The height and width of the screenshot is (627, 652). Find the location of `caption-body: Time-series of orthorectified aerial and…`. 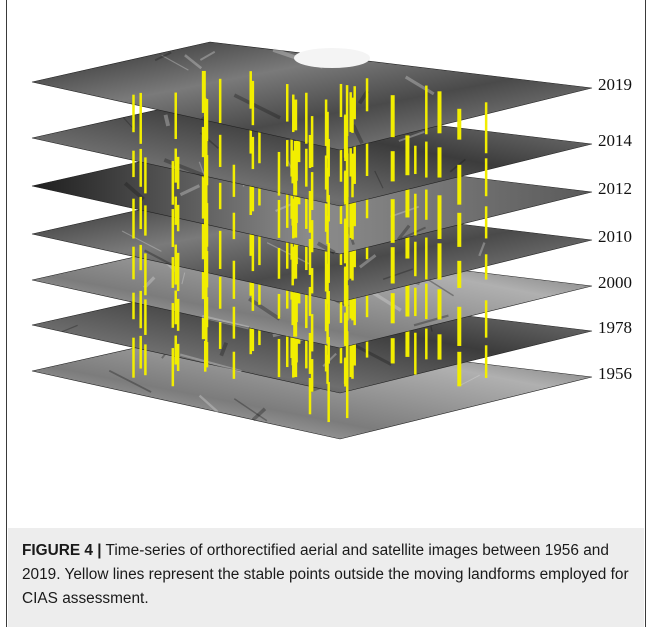

caption-body: Time-series of orthorectified aerial and… is located at coordinates (325, 574).